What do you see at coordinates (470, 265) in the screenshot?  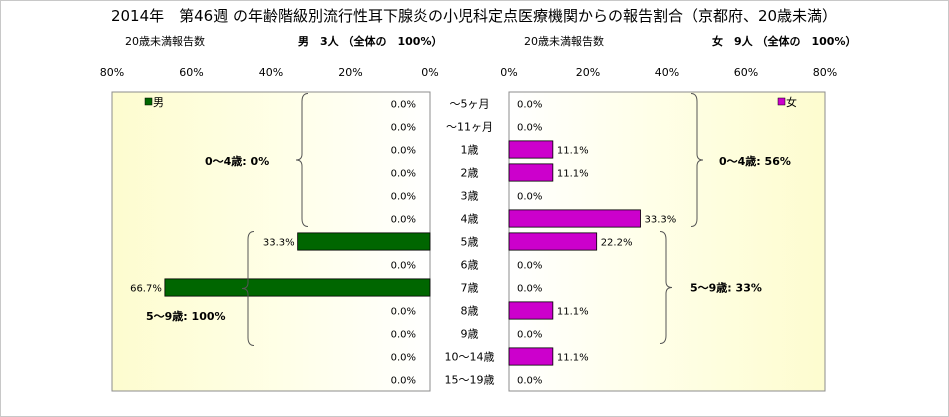 I see `age-category-label: 6歳` at bounding box center [470, 265].